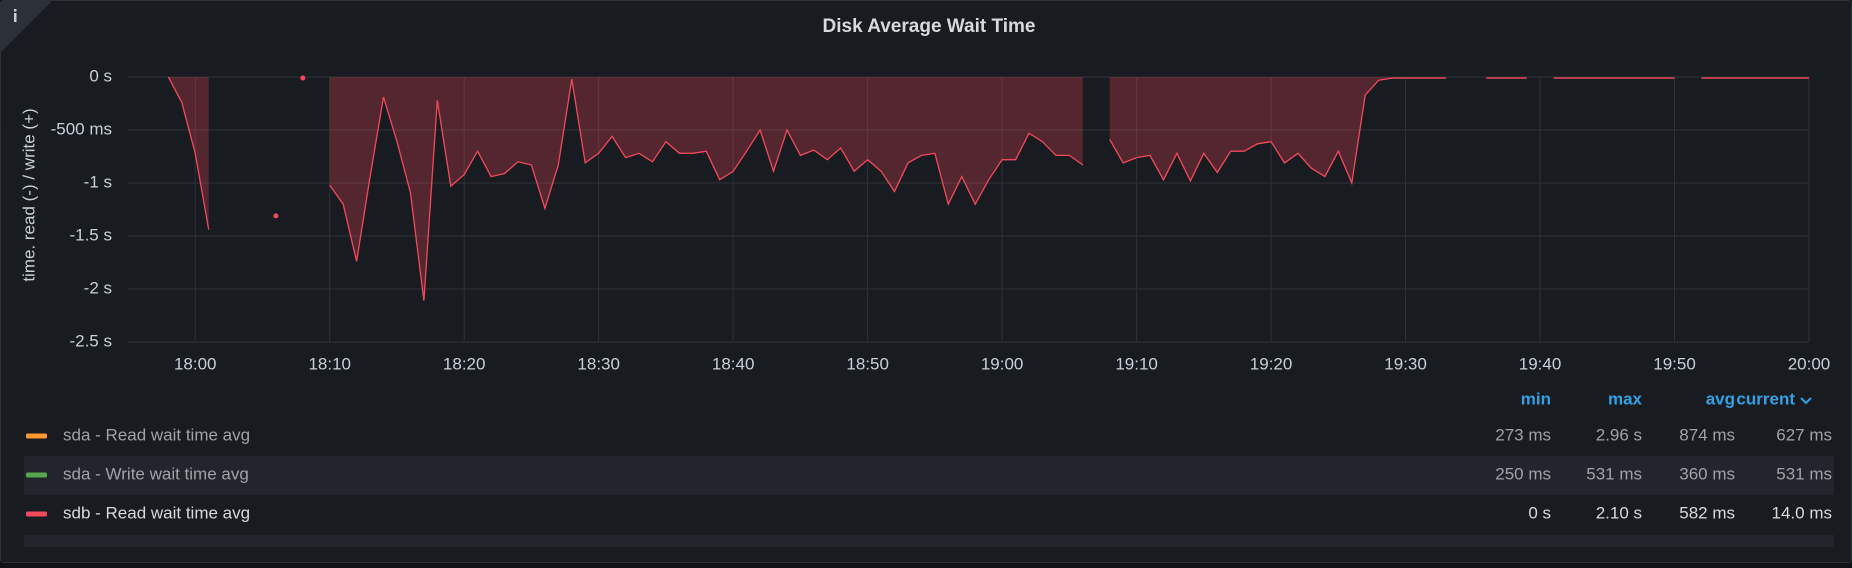 The height and width of the screenshot is (568, 1852). I want to click on legend-value: 2.10 s, so click(1619, 512).